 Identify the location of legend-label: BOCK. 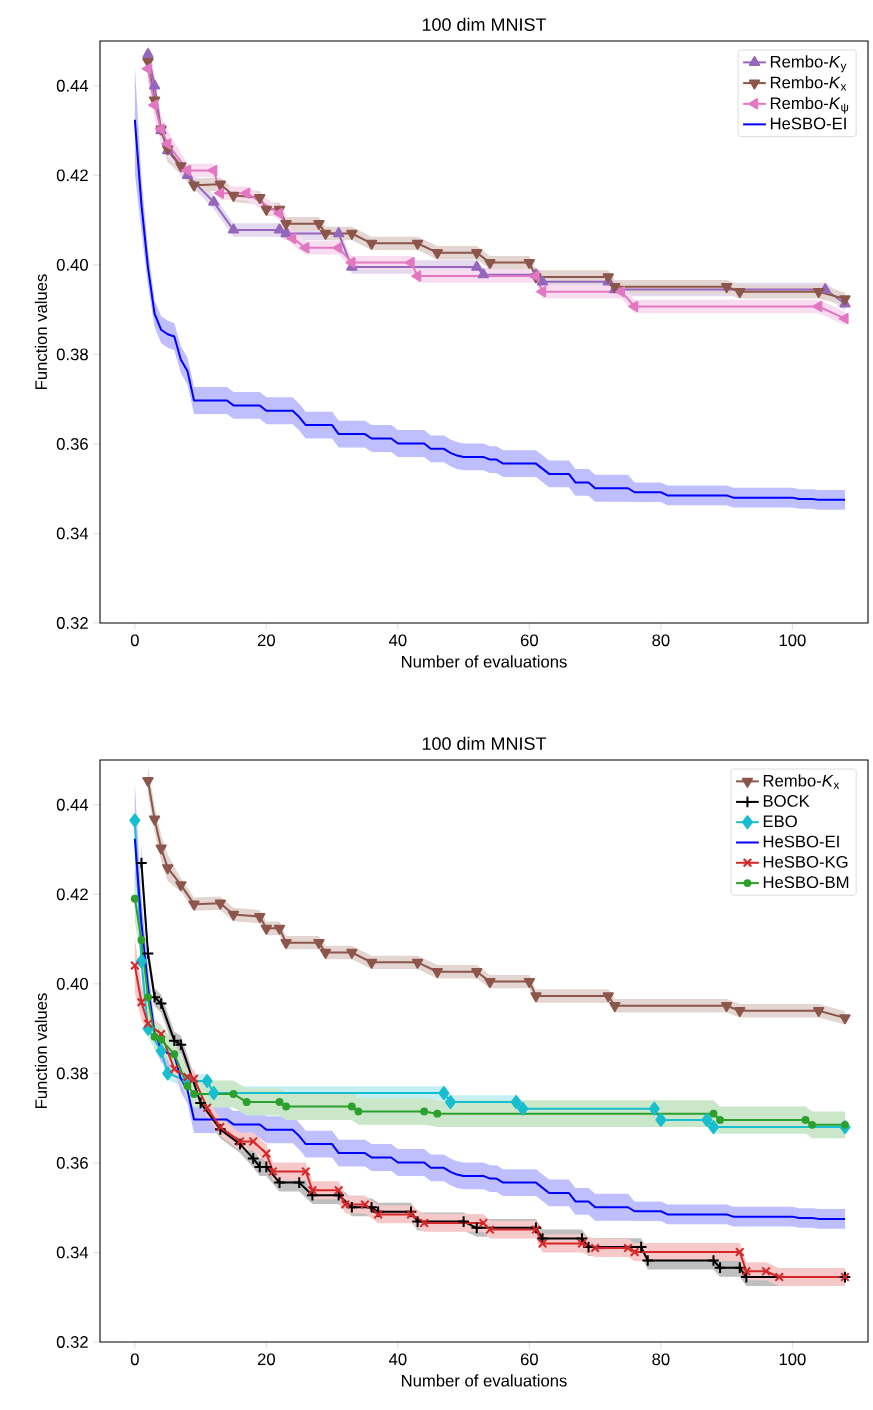
(786, 801).